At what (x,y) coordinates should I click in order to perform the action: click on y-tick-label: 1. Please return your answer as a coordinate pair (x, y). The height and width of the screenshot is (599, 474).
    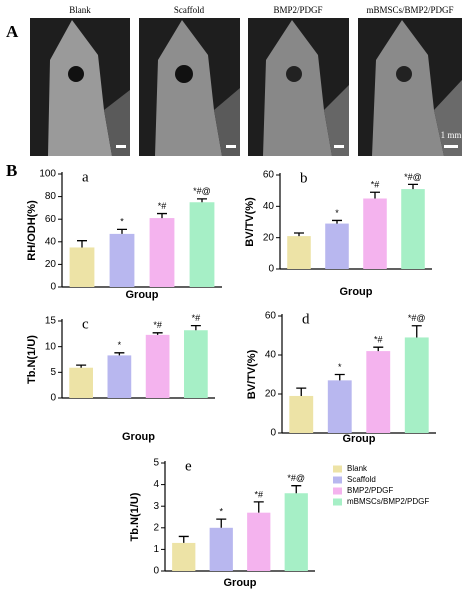
    Looking at the image, I should click on (156, 549).